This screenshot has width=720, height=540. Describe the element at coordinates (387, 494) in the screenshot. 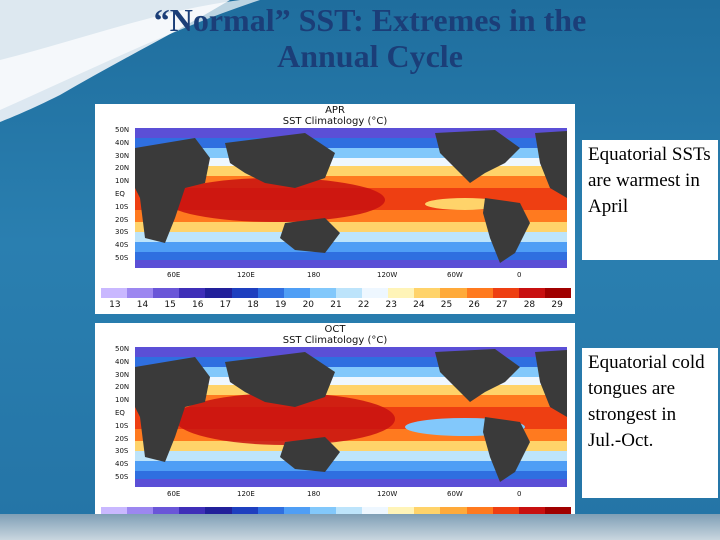

I see `lon-tick-label: 120W` at that location.